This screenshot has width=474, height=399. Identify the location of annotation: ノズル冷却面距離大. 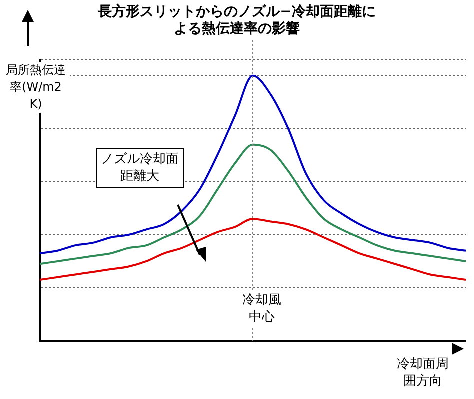
(140, 168).